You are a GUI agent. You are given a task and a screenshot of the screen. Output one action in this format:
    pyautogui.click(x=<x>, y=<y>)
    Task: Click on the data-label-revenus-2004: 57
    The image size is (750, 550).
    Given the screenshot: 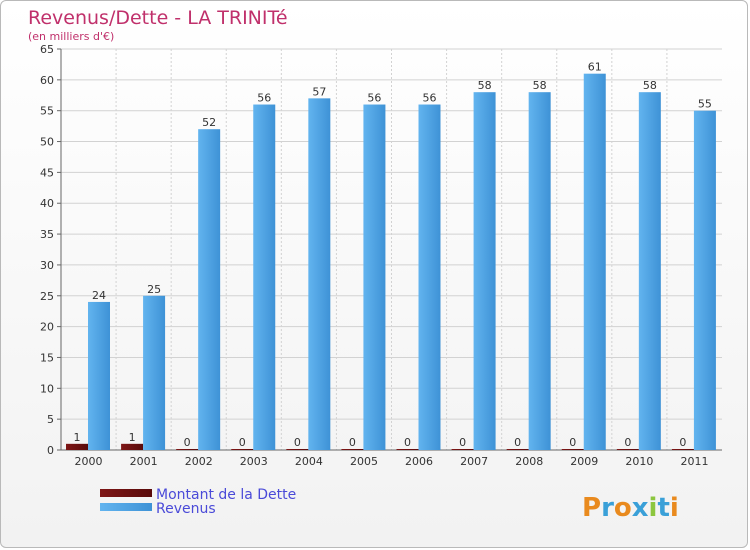 What is the action you would take?
    pyautogui.click(x=319, y=91)
    